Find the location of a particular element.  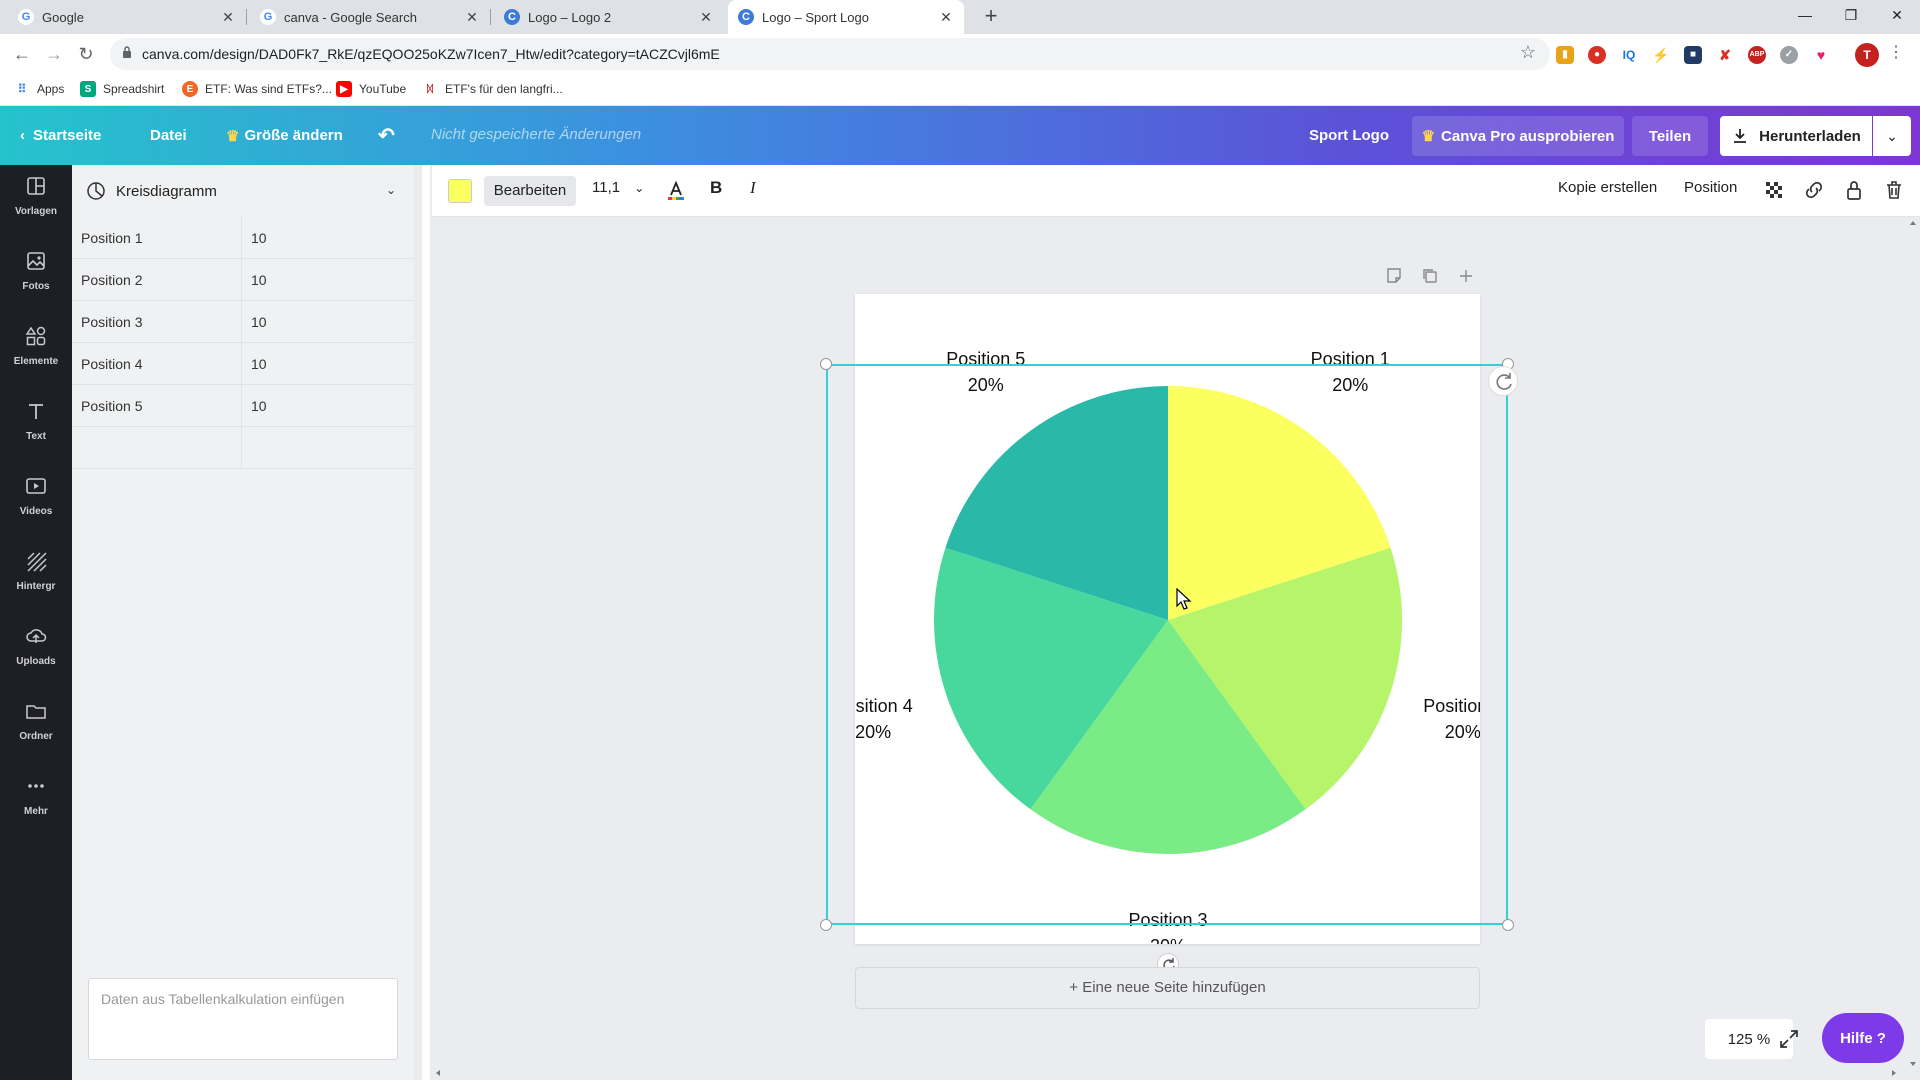

reload-icon: ↻ is located at coordinates (86, 54).